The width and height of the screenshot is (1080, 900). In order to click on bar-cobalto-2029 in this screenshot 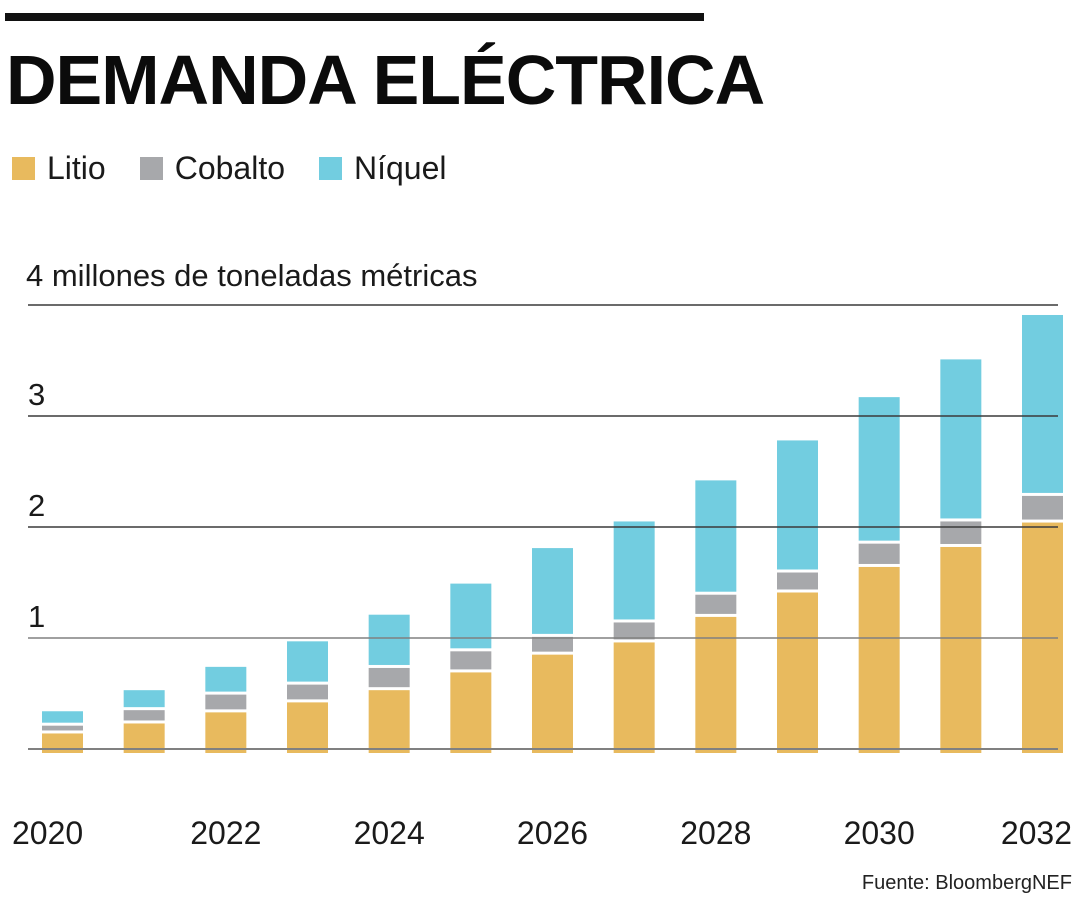, I will do `click(797, 581)`.